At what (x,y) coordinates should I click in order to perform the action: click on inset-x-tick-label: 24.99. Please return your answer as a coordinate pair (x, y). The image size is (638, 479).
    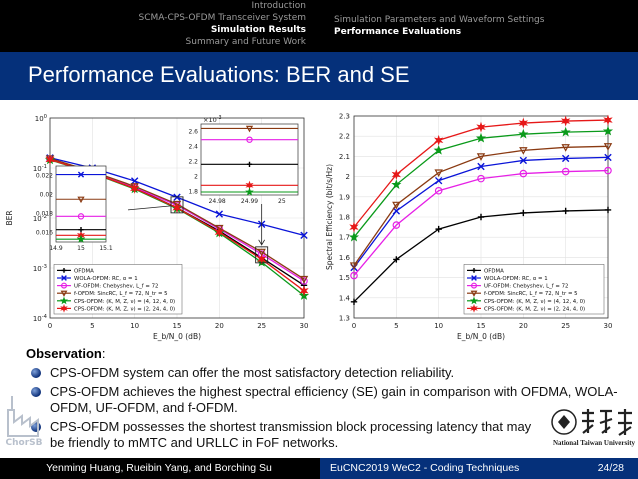
    Looking at the image, I should click on (249, 201).